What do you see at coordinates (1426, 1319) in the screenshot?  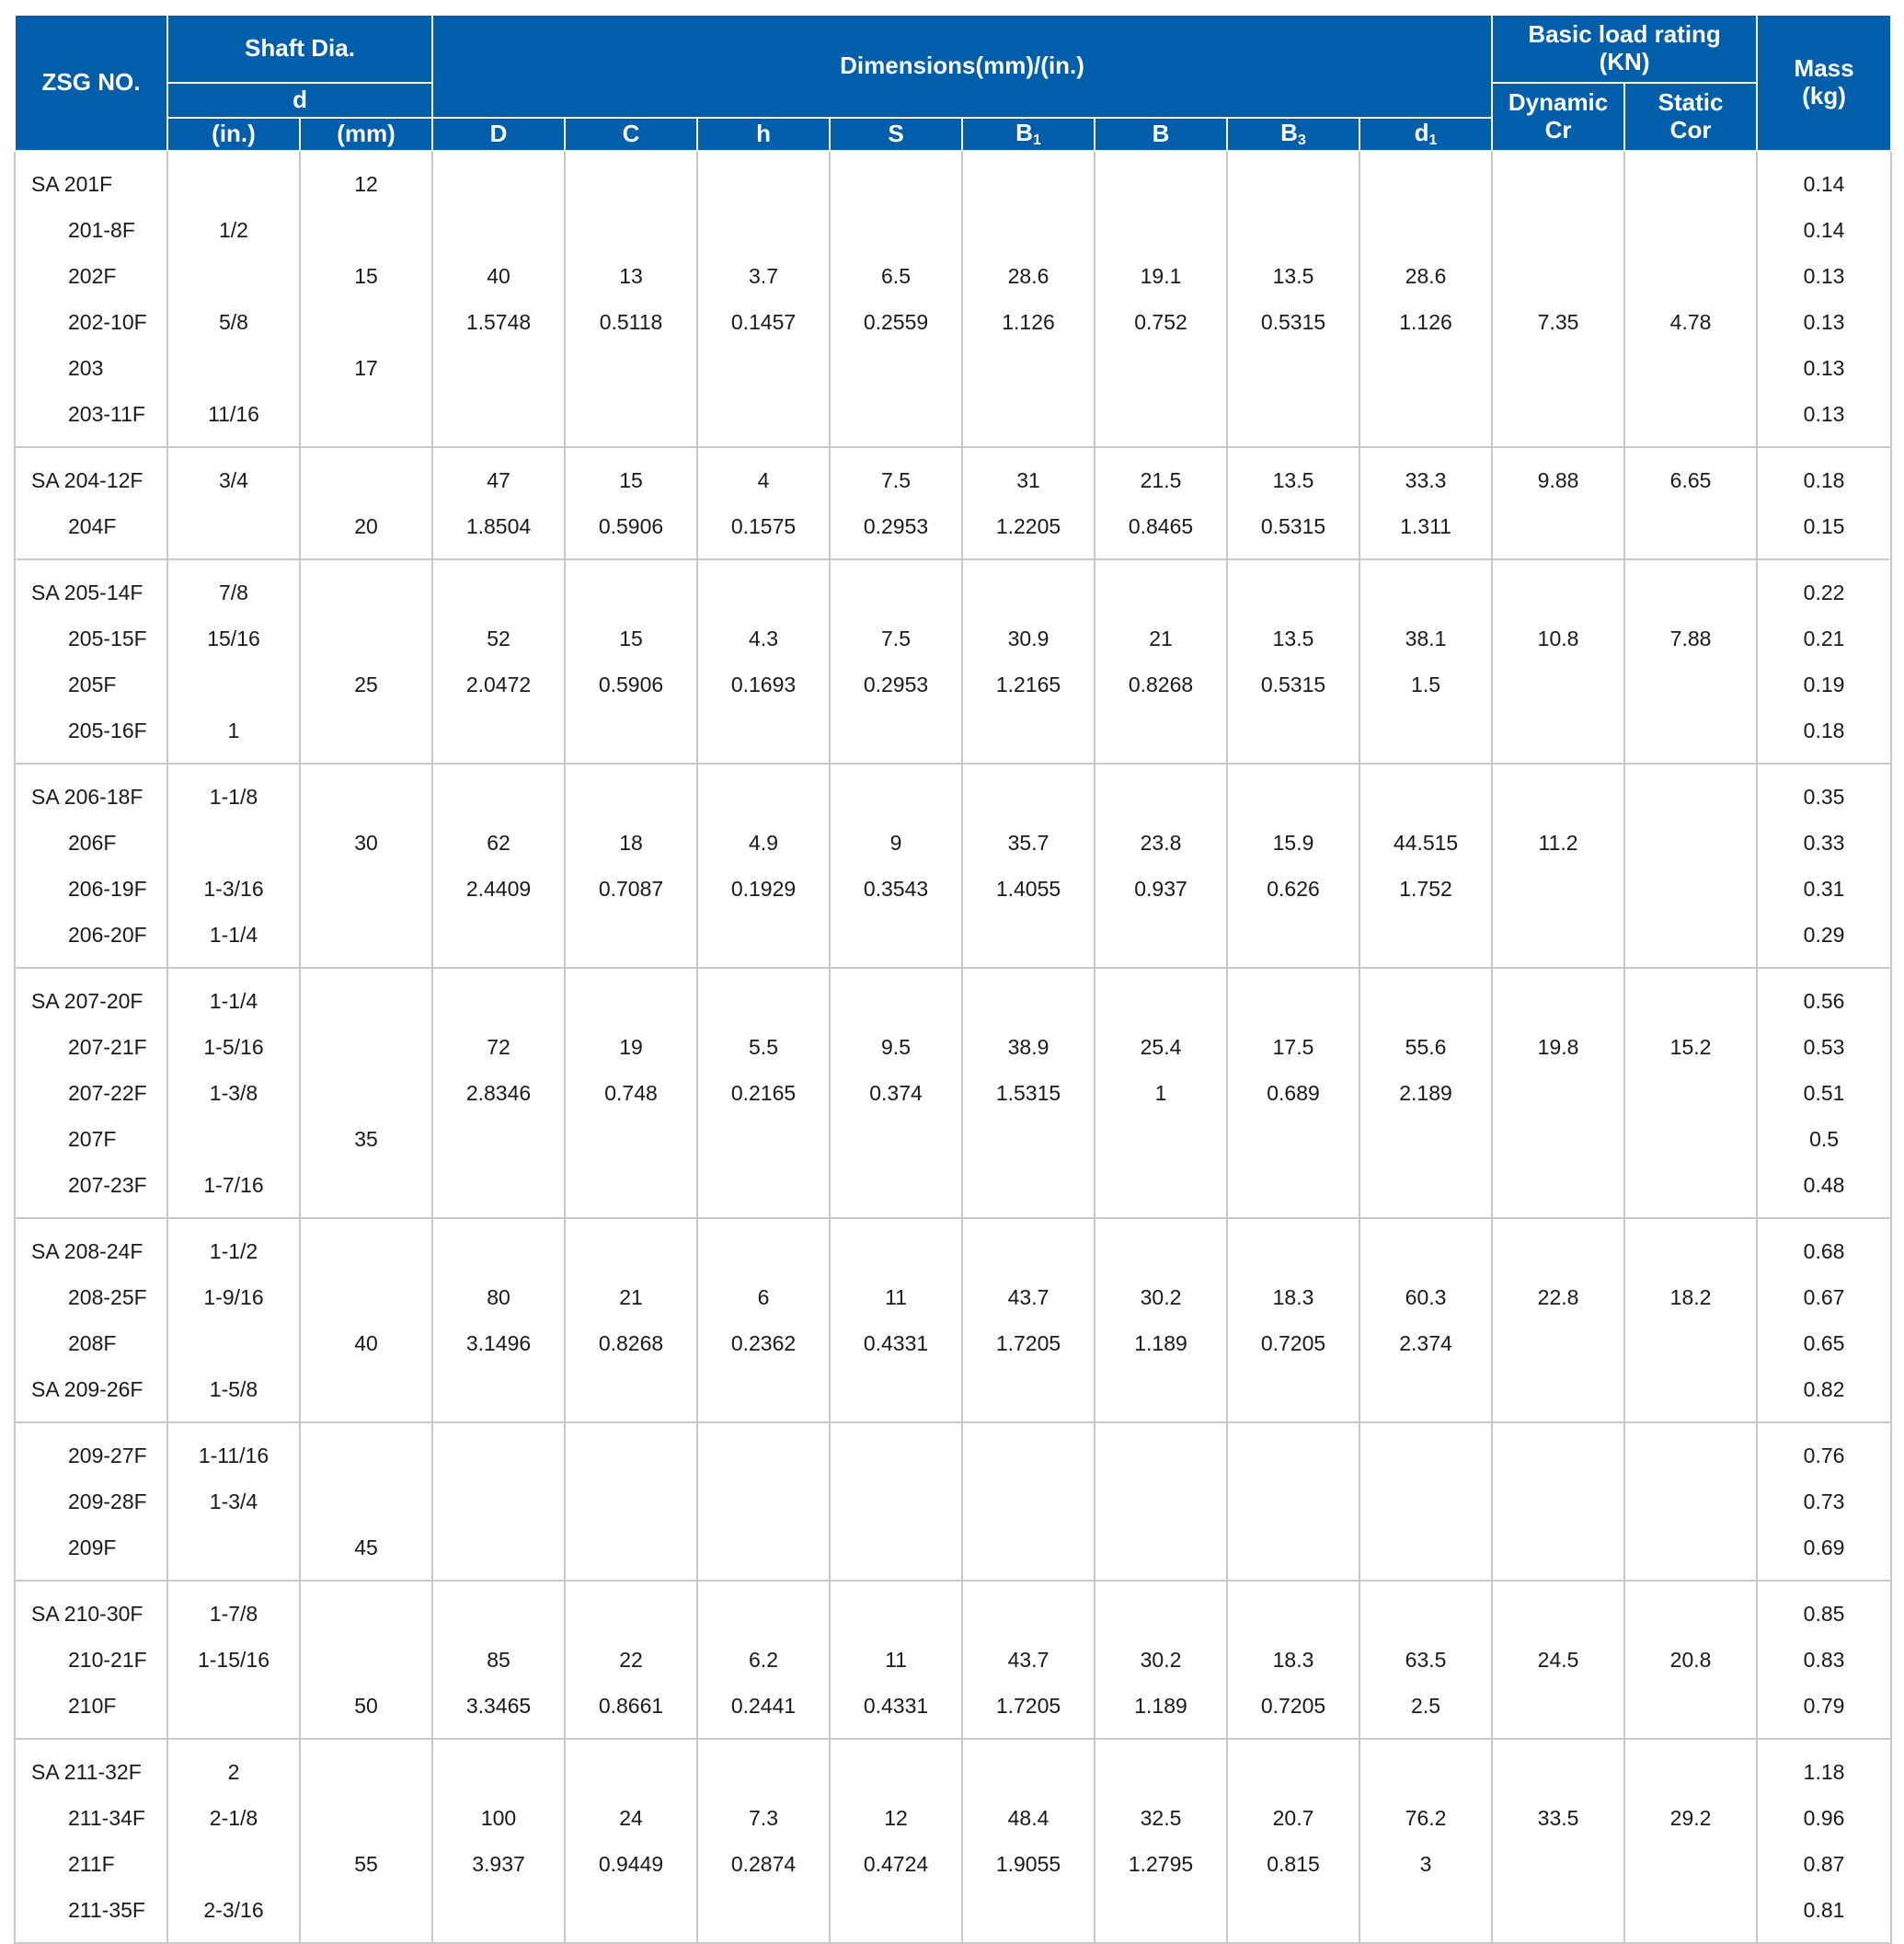 I see `cell-d1: 60.3 2.374` at bounding box center [1426, 1319].